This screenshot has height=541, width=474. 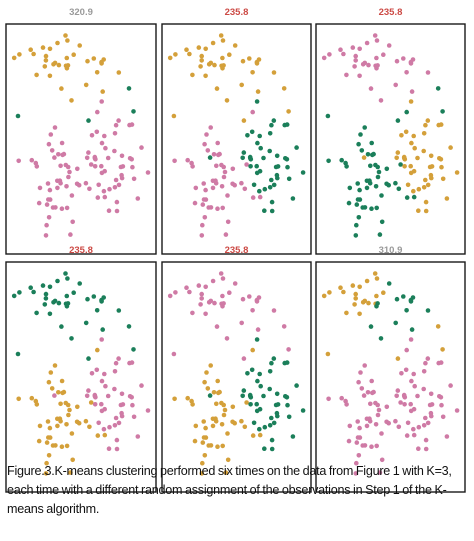 I want to click on panel-title: 235.8, so click(x=237, y=250).